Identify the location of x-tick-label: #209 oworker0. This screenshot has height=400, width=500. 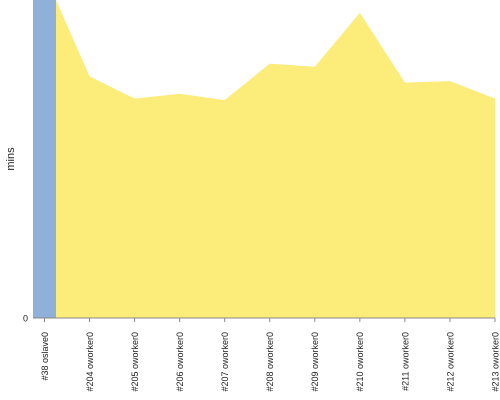
(315, 362).